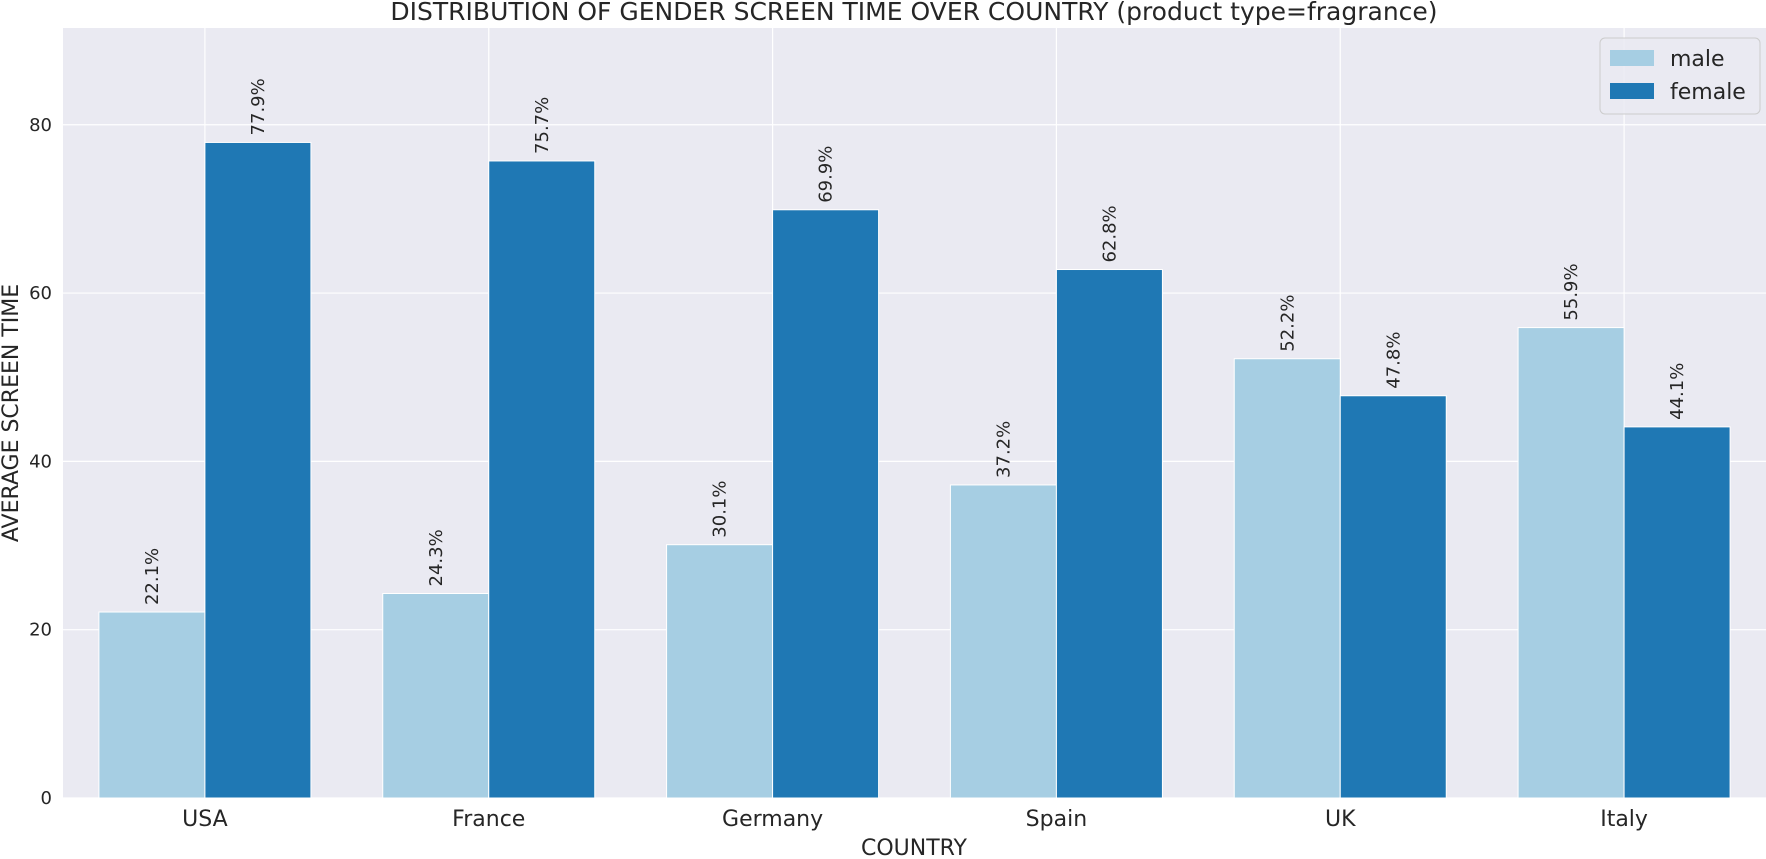  I want to click on bar-male-france, so click(436, 696).